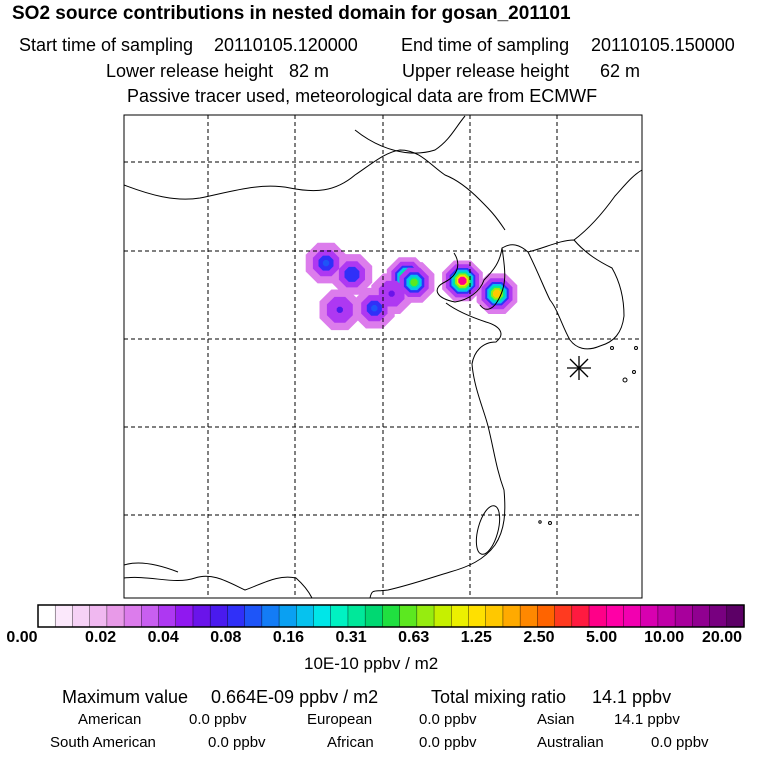 This screenshot has width=768, height=768. I want to click on bohai-coast, so click(482, 273).